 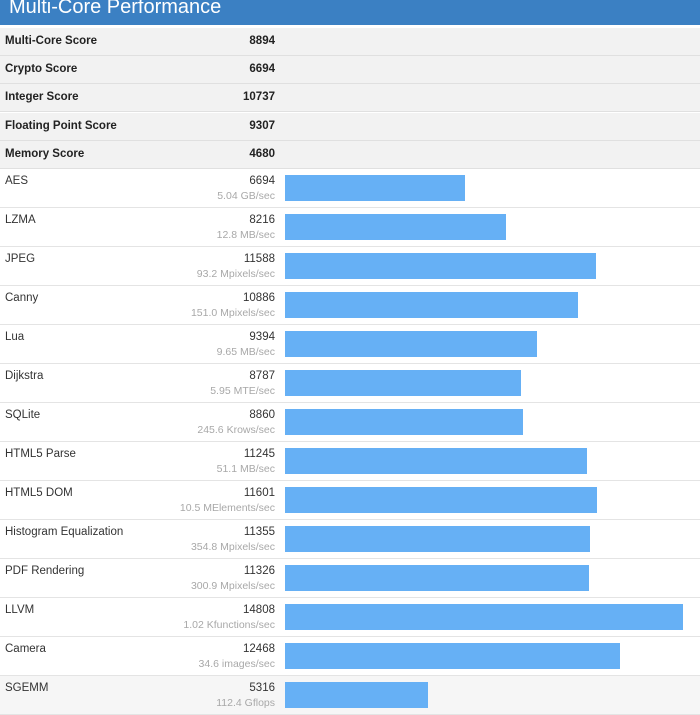 What do you see at coordinates (262, 337) in the screenshot?
I see `benchmark-score: 9394` at bounding box center [262, 337].